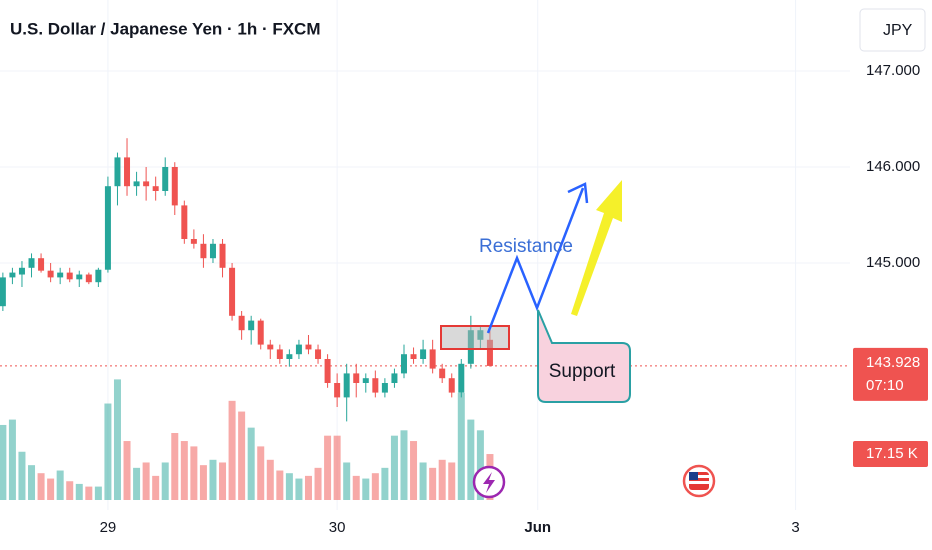 This screenshot has width=932, height=550. I want to click on currency-box, so click(892, 30).